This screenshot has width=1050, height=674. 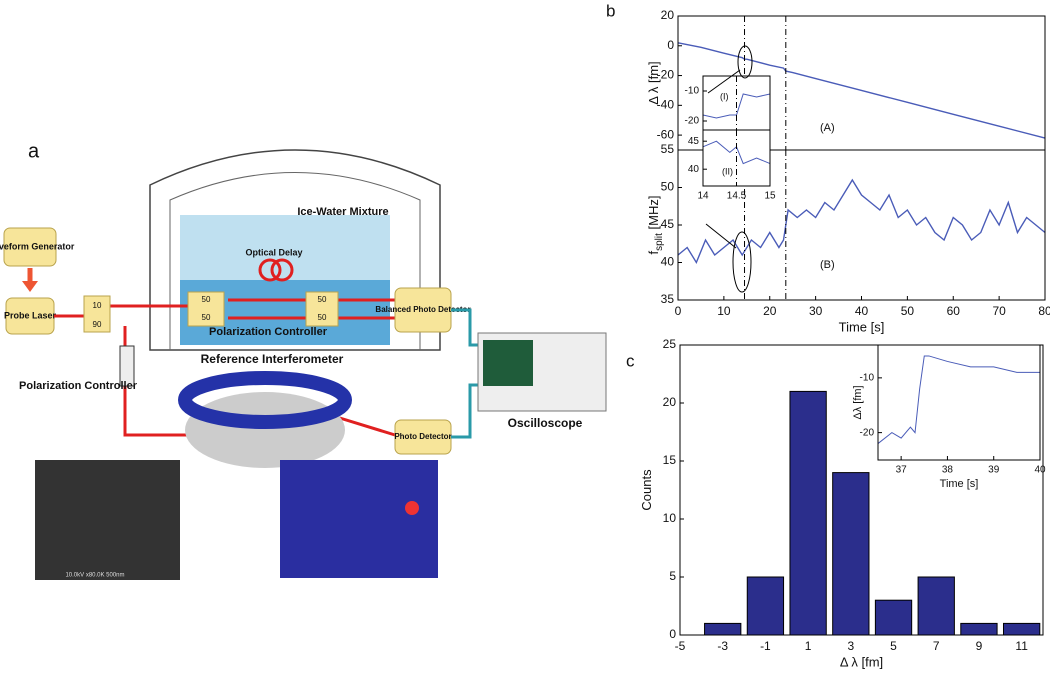 I want to click on y-tick-label: -60, so click(x=666, y=134).